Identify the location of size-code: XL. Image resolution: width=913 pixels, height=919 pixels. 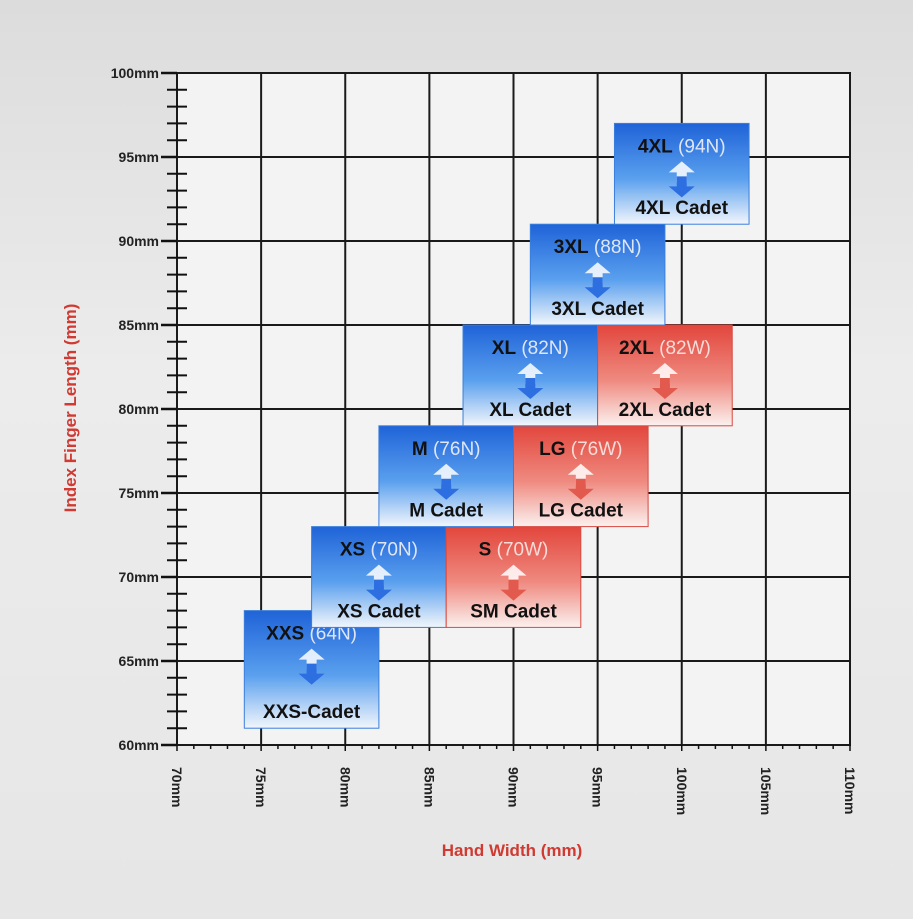
(504, 348).